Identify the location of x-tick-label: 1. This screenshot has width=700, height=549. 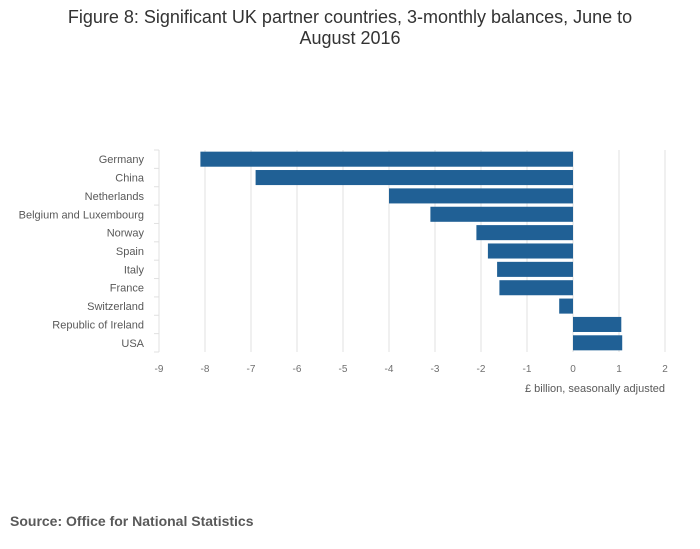
(619, 369).